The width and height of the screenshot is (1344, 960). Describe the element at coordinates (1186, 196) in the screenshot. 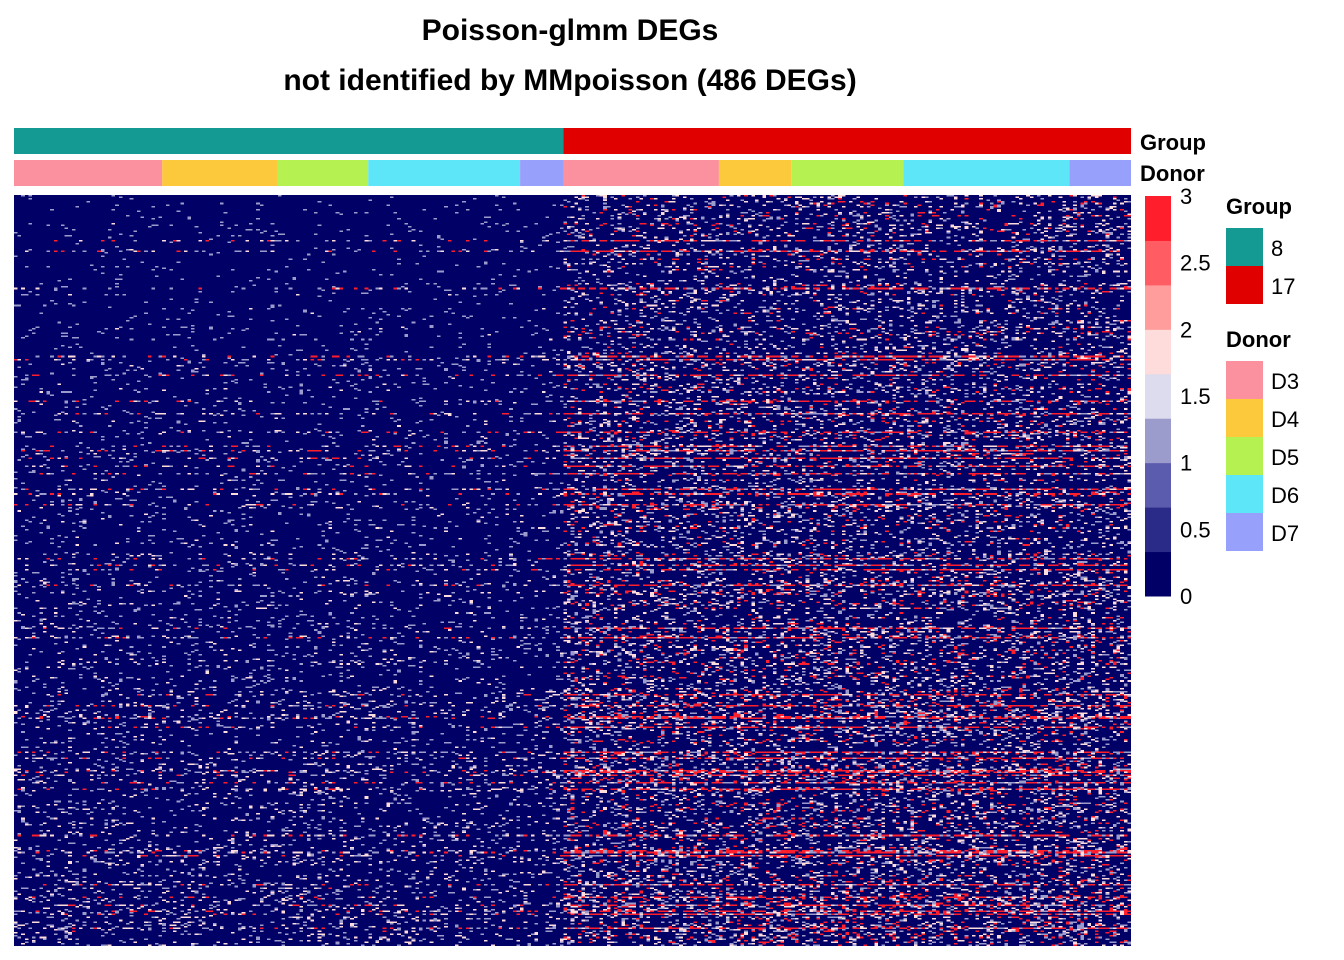

I see `color-scale-tick-label: 3` at that location.